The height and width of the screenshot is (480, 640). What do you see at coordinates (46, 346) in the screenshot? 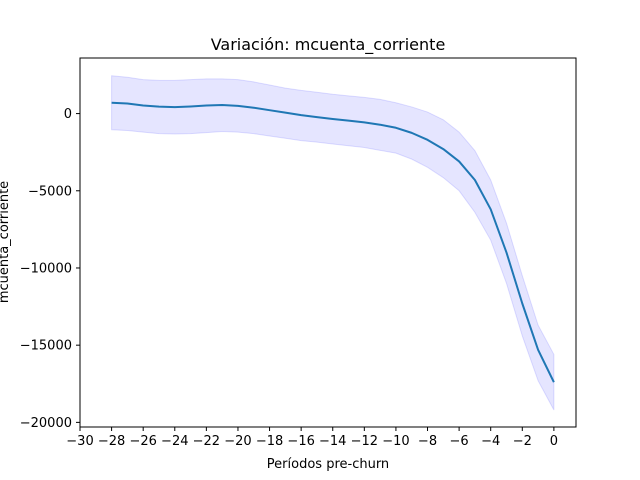
I see `y-tick-label: −15000` at bounding box center [46, 346].